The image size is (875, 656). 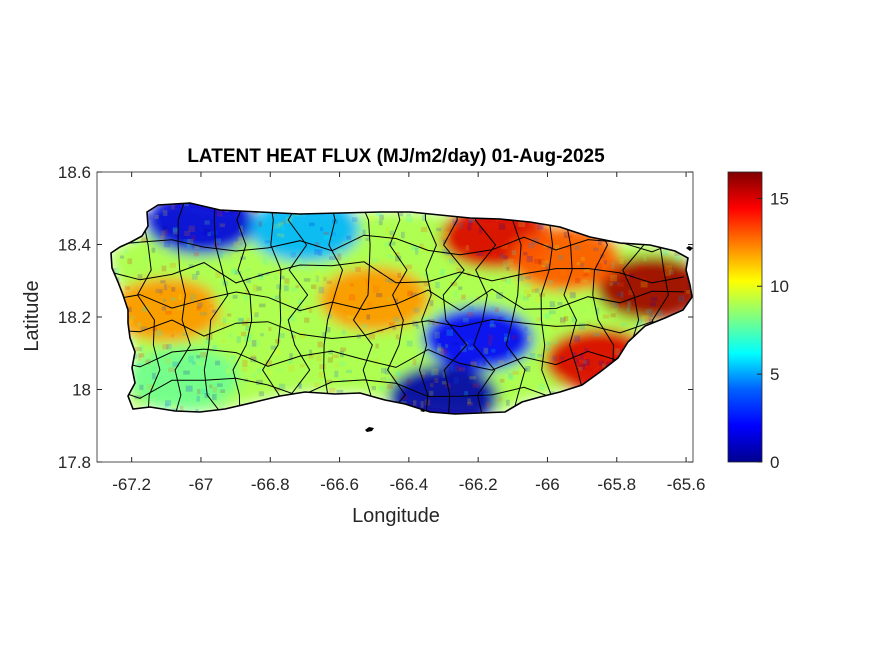 I want to click on y-tick-label: 18.6, so click(x=74, y=172).